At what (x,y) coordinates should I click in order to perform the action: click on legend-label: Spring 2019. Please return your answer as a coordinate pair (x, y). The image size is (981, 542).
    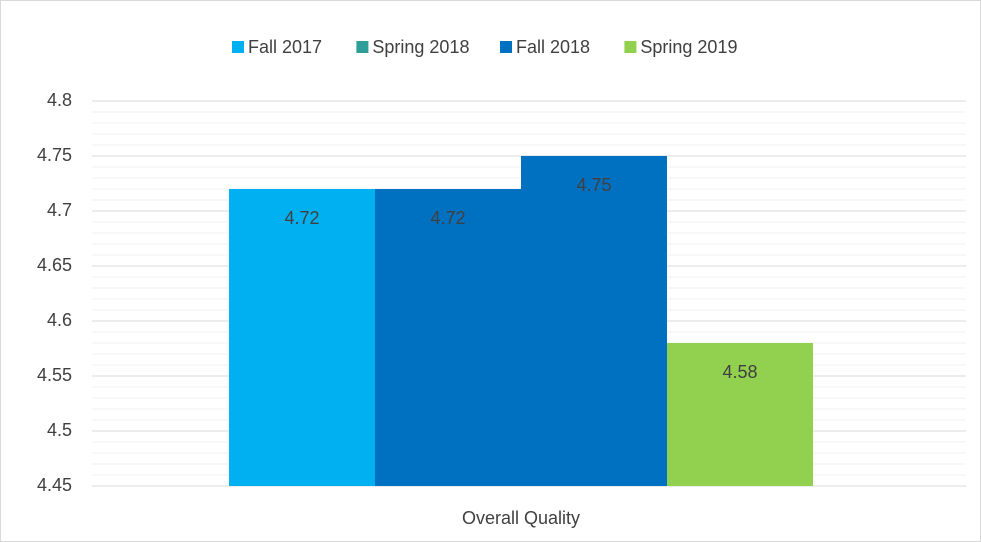
    Looking at the image, I should click on (688, 47).